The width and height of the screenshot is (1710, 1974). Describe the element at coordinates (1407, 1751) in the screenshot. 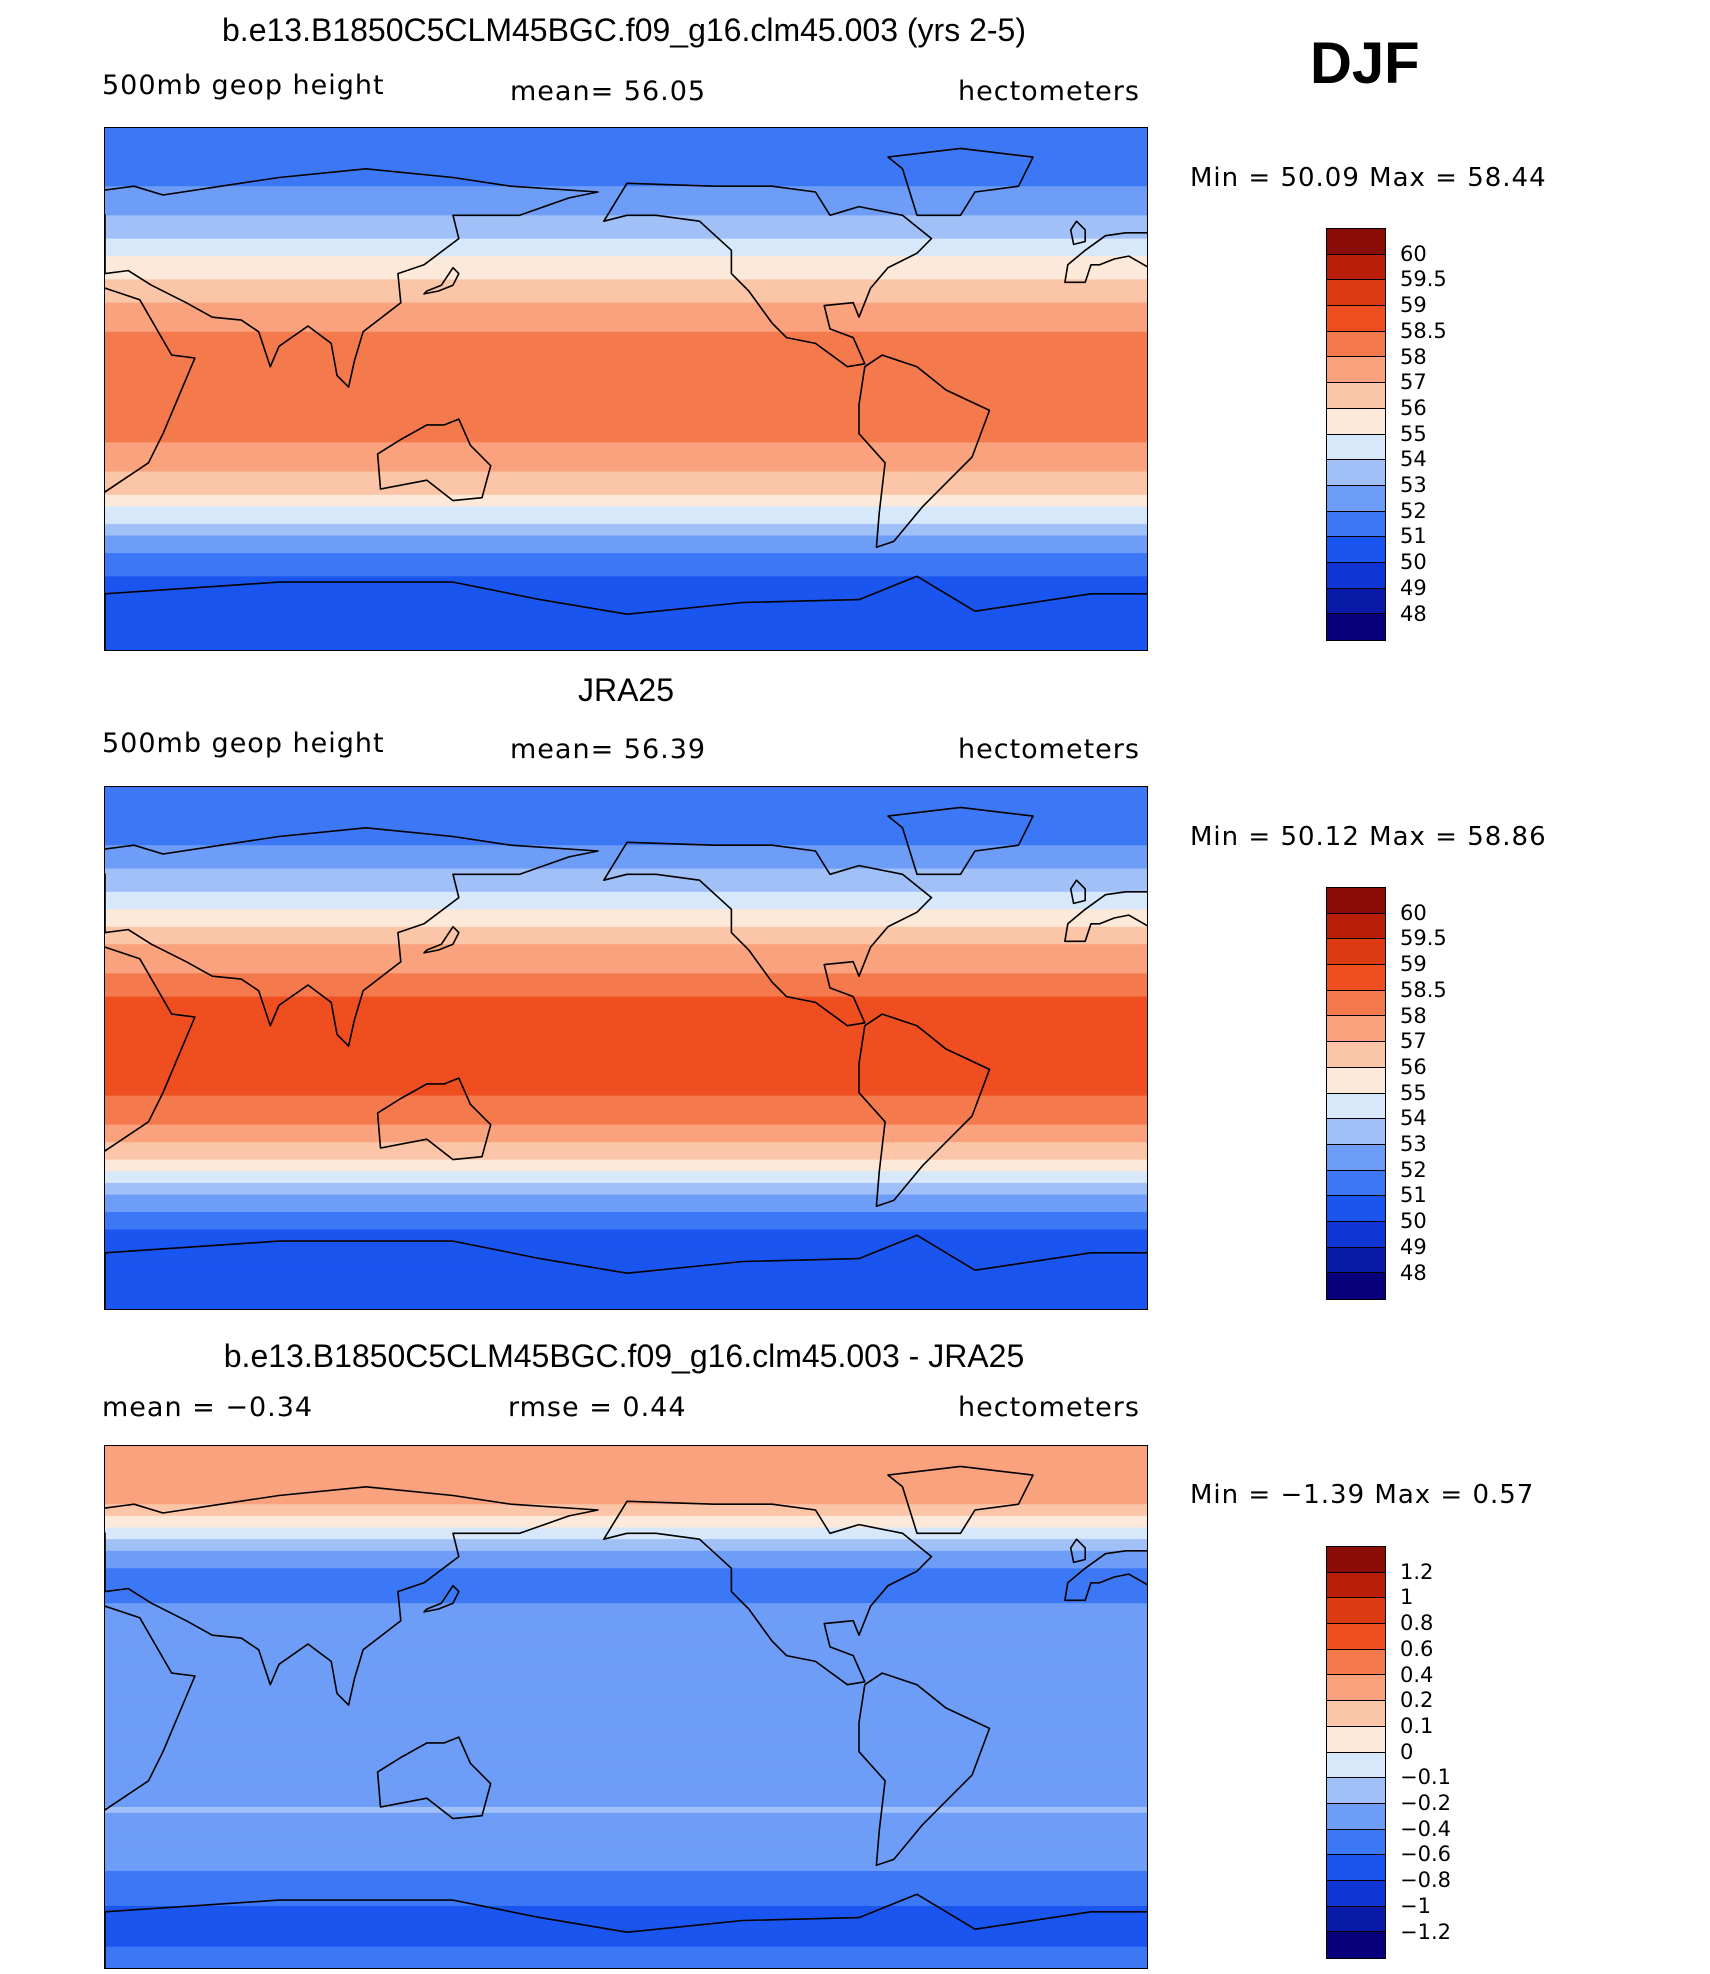

I see `colorbar-tick-label: 0` at that location.